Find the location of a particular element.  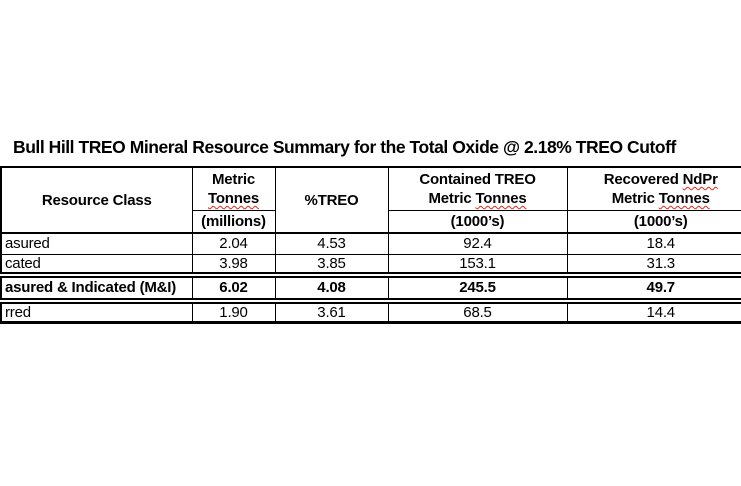

row-label: cated is located at coordinates (96, 264).